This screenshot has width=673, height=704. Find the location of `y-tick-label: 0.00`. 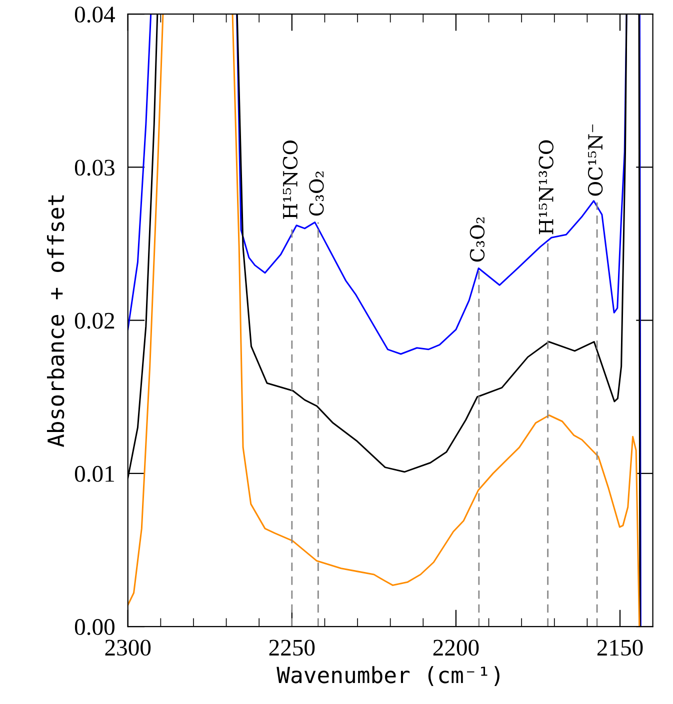

y-tick-label: 0.00 is located at coordinates (94, 627).